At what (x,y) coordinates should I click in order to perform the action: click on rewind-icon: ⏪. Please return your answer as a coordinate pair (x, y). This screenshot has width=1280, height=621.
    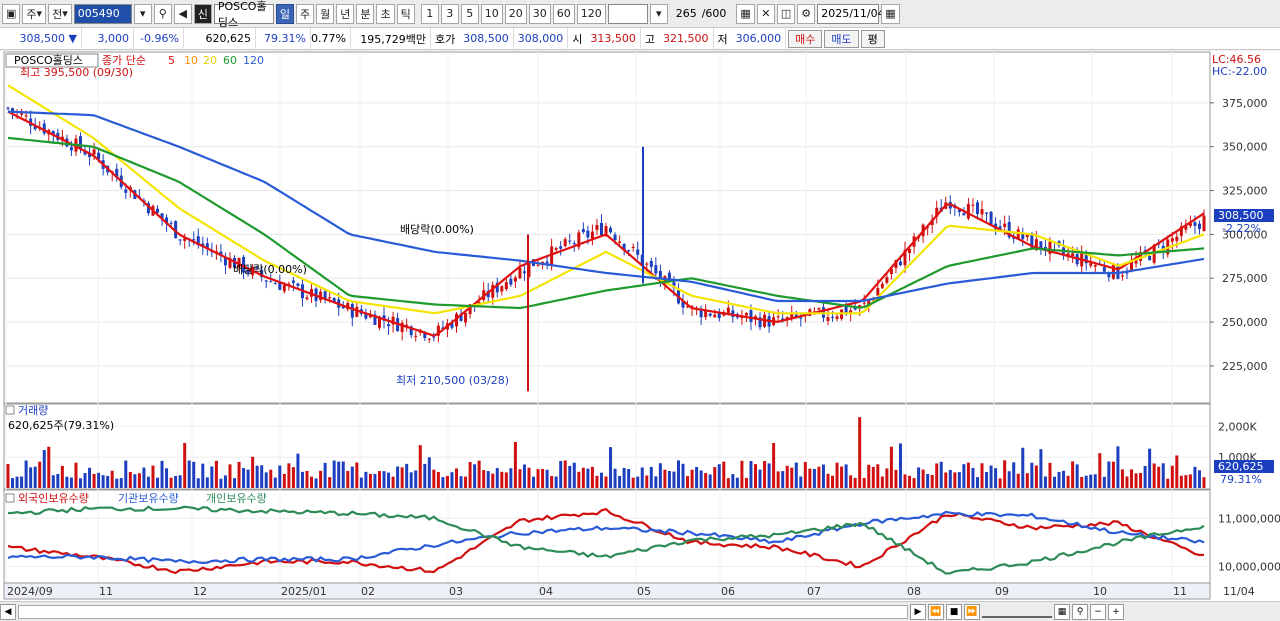
    Looking at the image, I should click on (936, 611).